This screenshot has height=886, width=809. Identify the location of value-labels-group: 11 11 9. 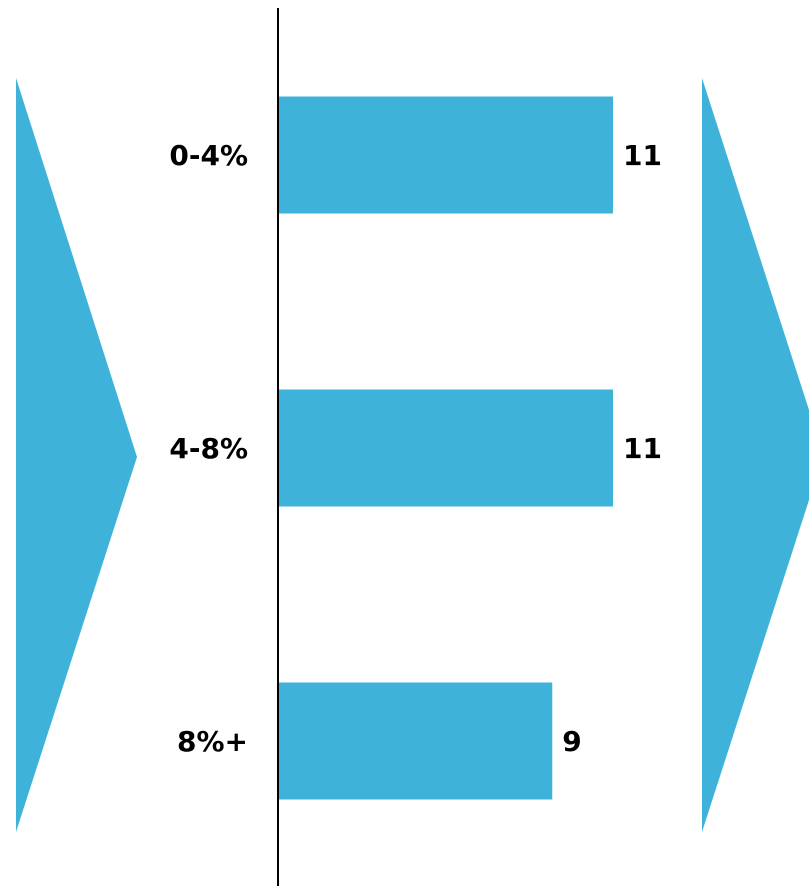
(612, 448).